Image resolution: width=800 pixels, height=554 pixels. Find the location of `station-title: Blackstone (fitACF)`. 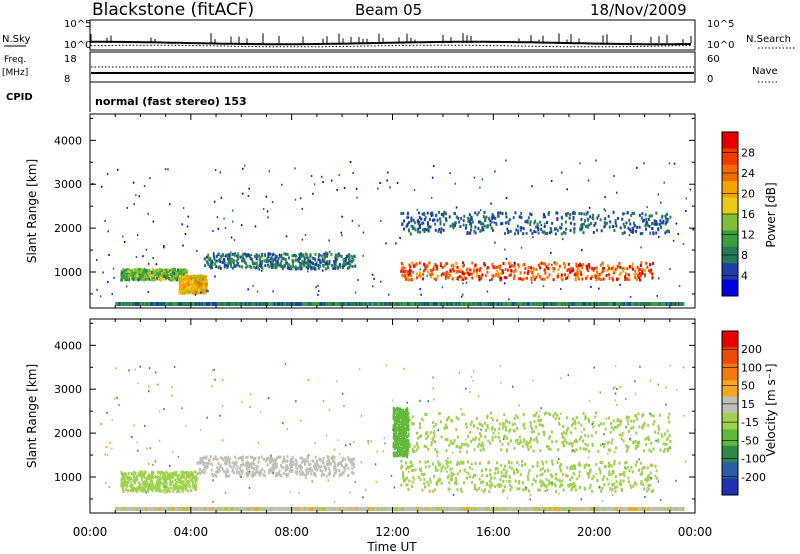

station-title: Blackstone (fitACF) is located at coordinates (173, 10).